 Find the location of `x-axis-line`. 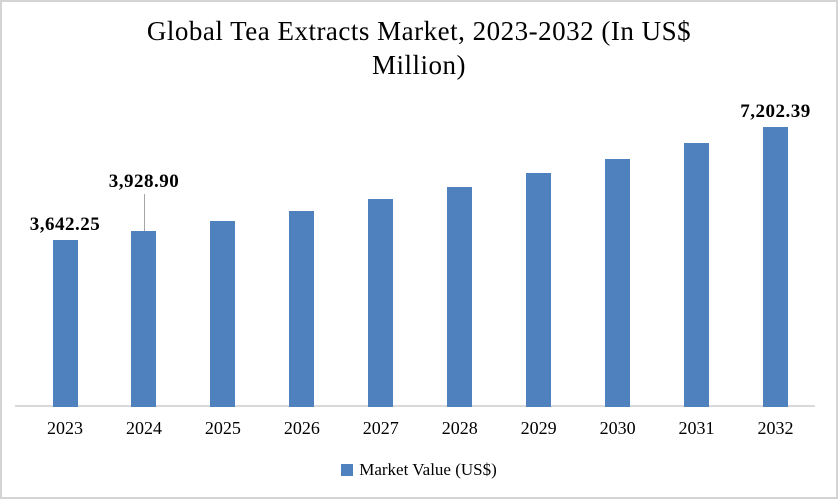

x-axis-line is located at coordinates (415, 406).